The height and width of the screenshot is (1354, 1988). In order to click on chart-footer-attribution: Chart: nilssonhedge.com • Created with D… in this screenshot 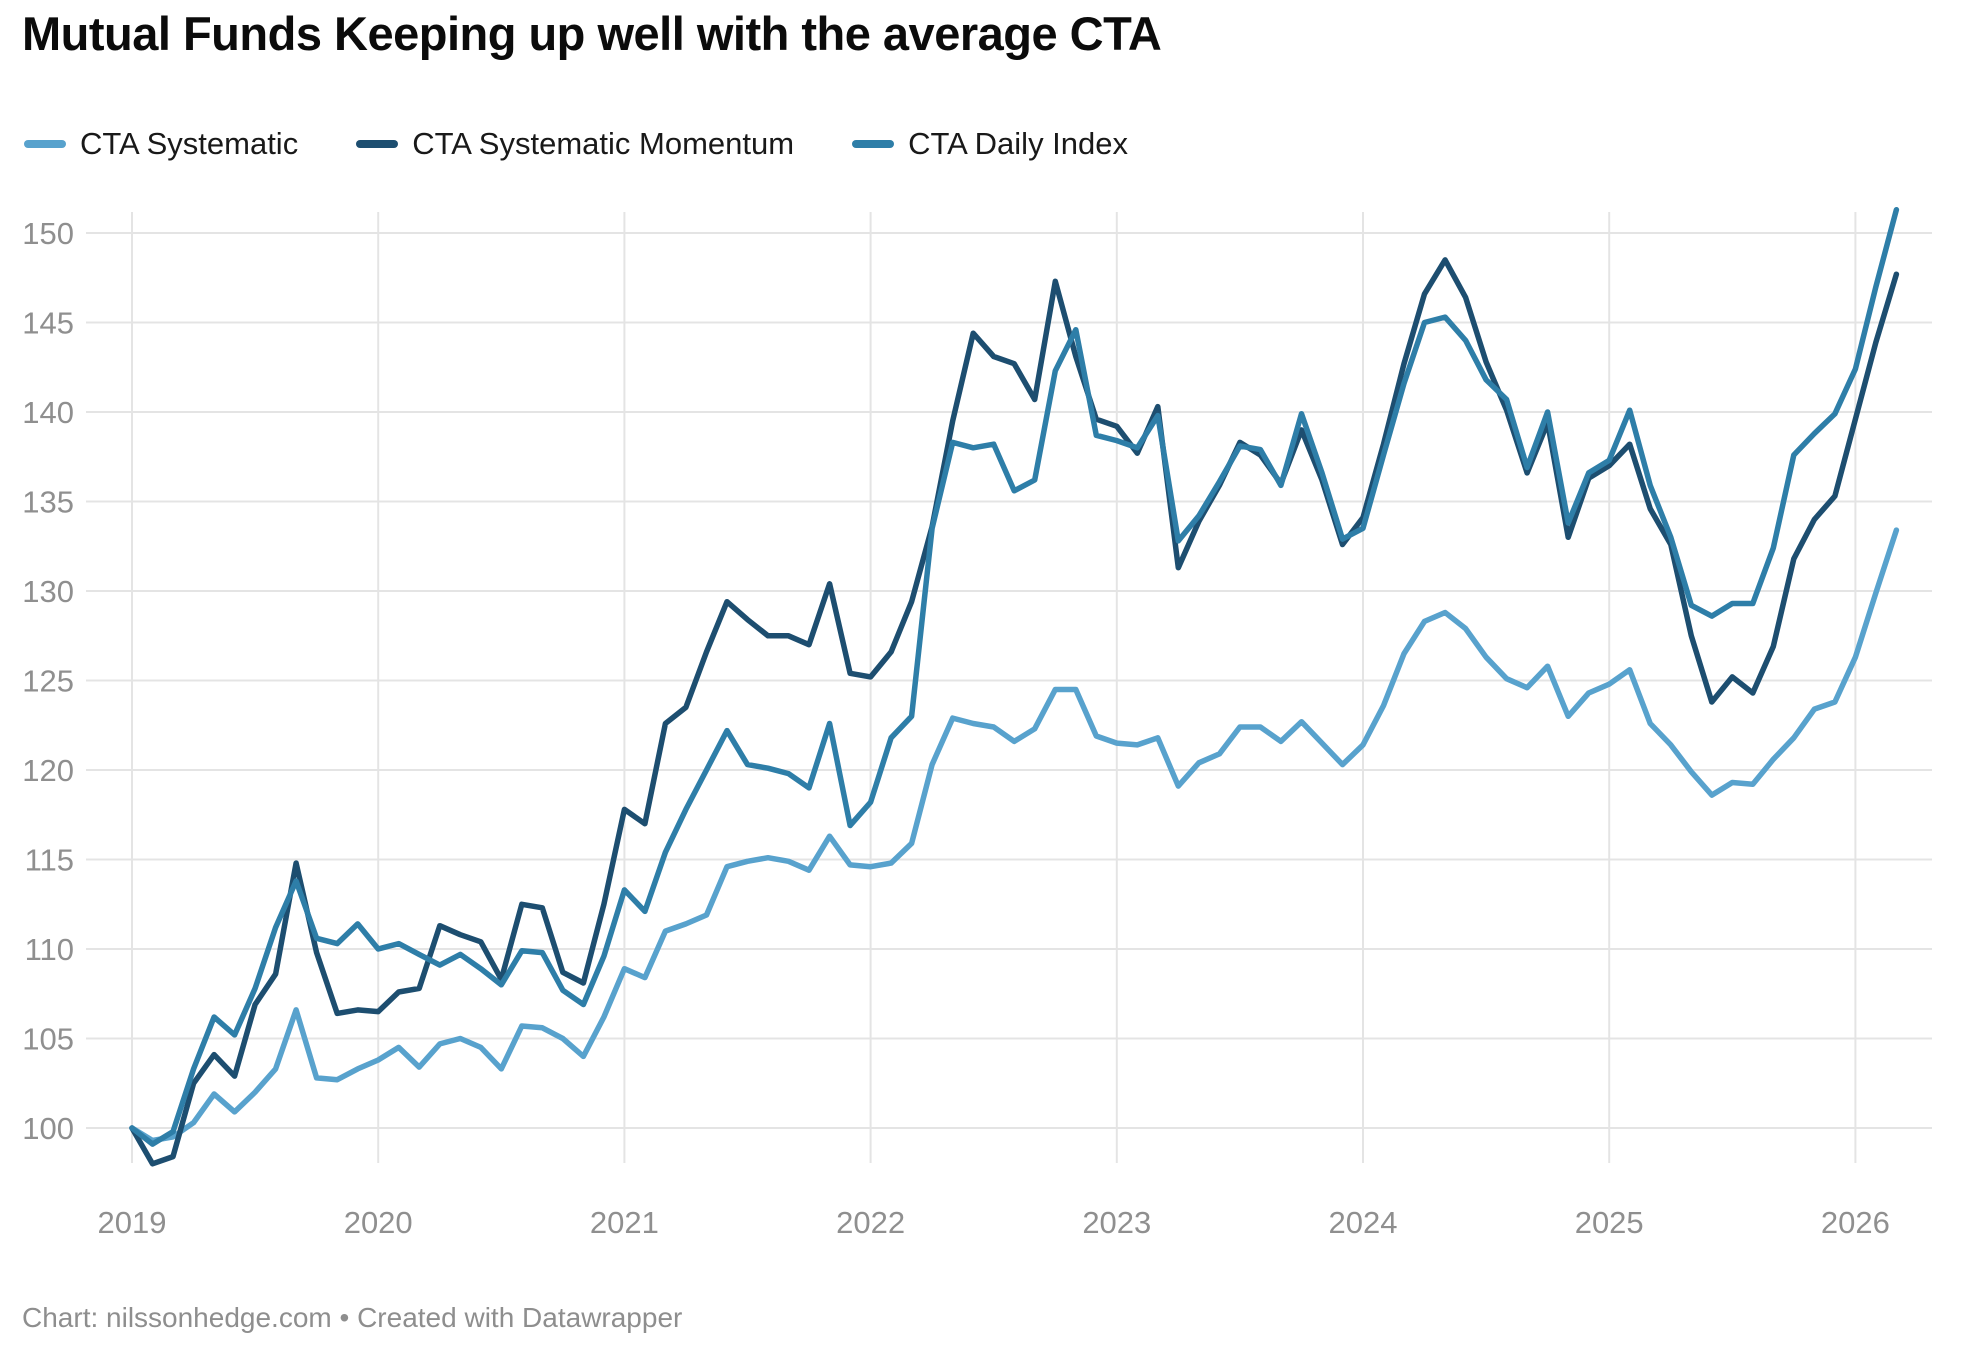, I will do `click(352, 1317)`.